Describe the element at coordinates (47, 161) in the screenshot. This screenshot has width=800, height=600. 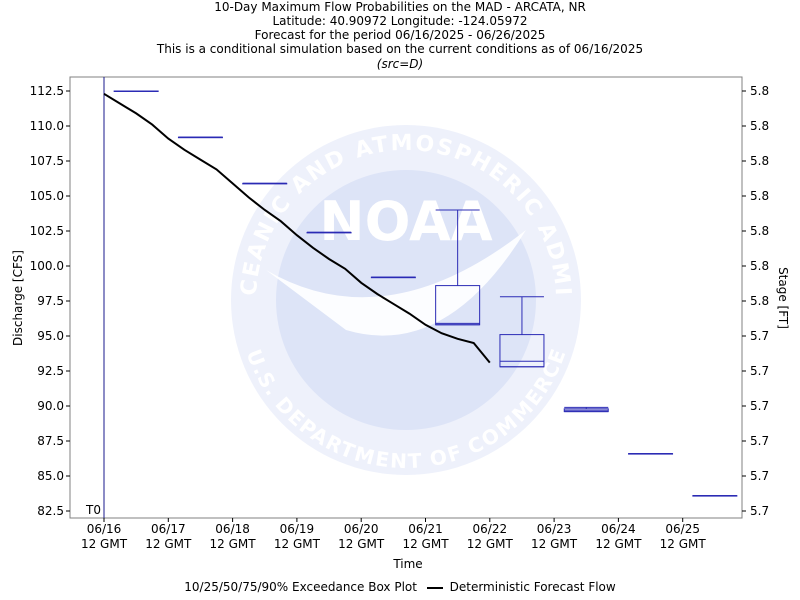
I see `y-tick-label-left: 107.5` at that location.